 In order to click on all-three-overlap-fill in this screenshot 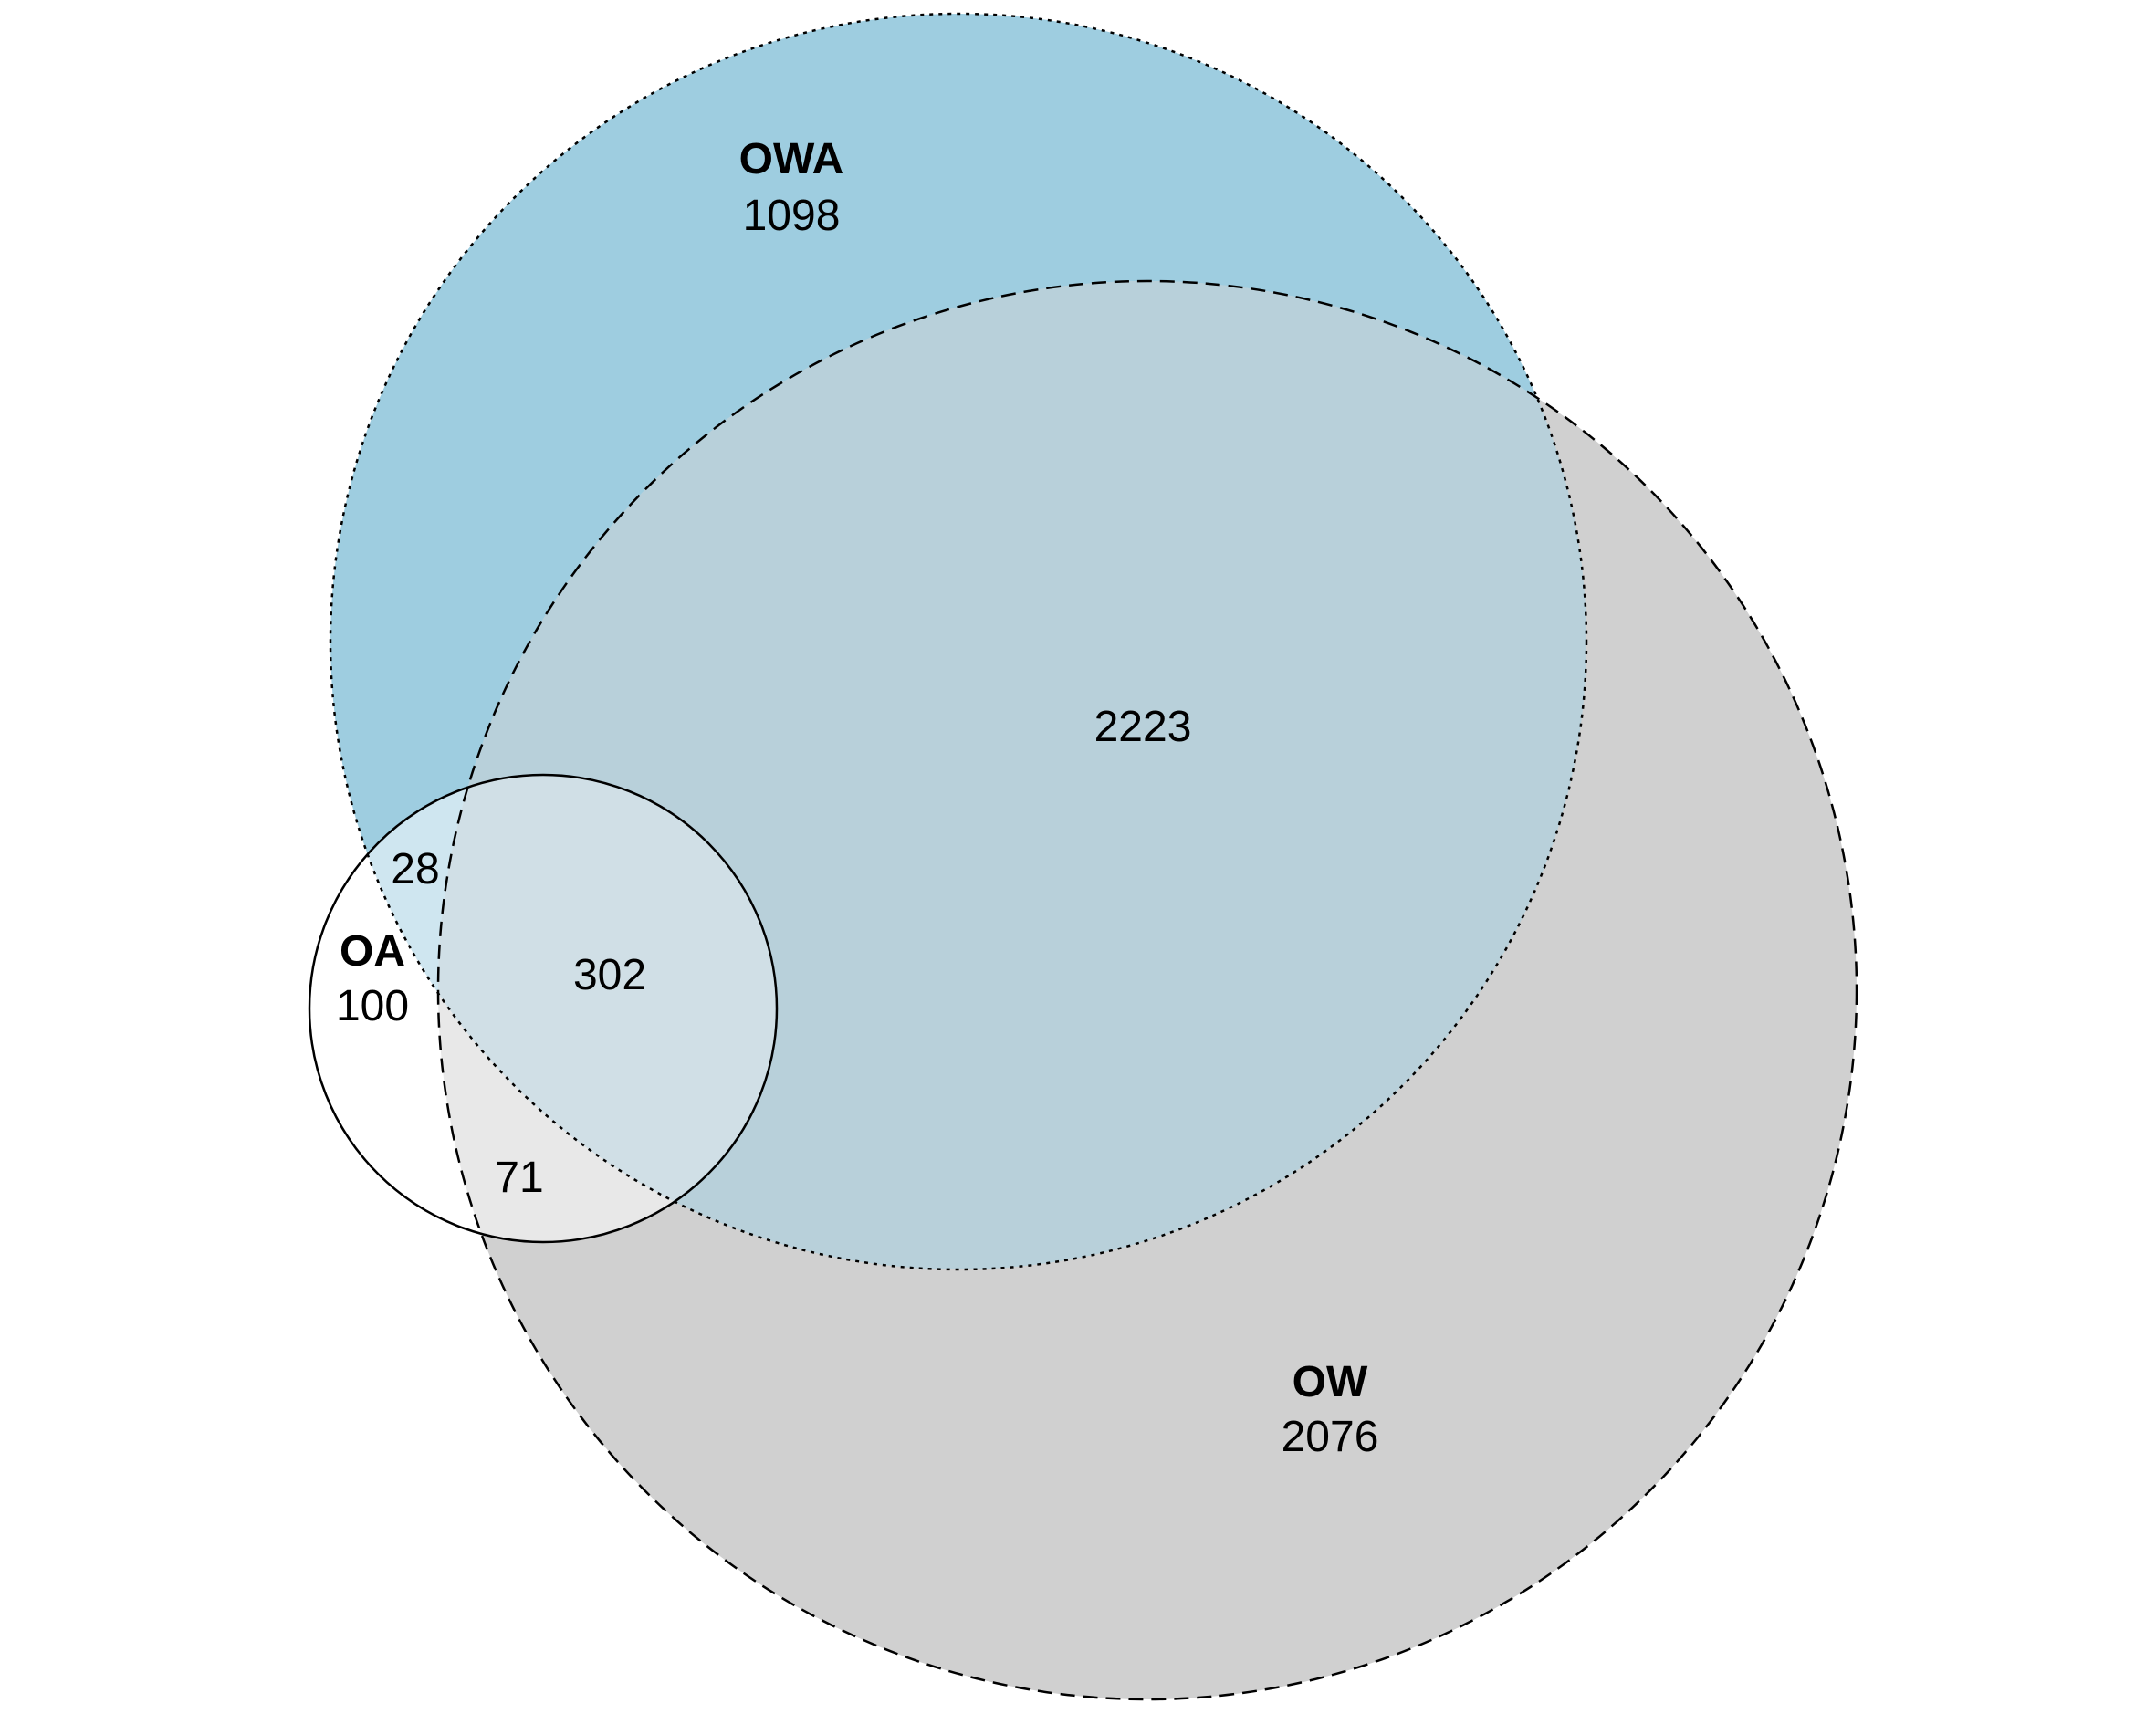, I will do `click(607, 1009)`.